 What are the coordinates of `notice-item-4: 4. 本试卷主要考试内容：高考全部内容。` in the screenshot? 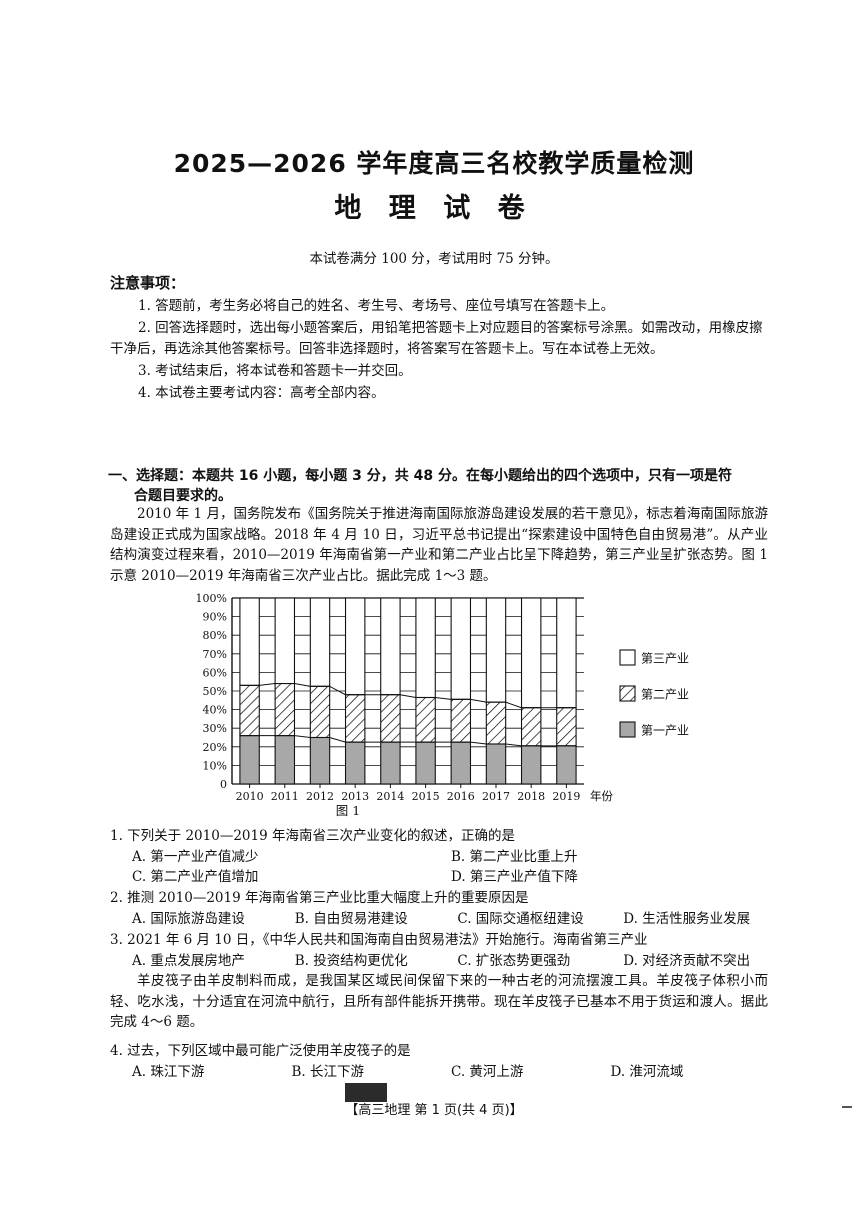 It's located at (261, 393).